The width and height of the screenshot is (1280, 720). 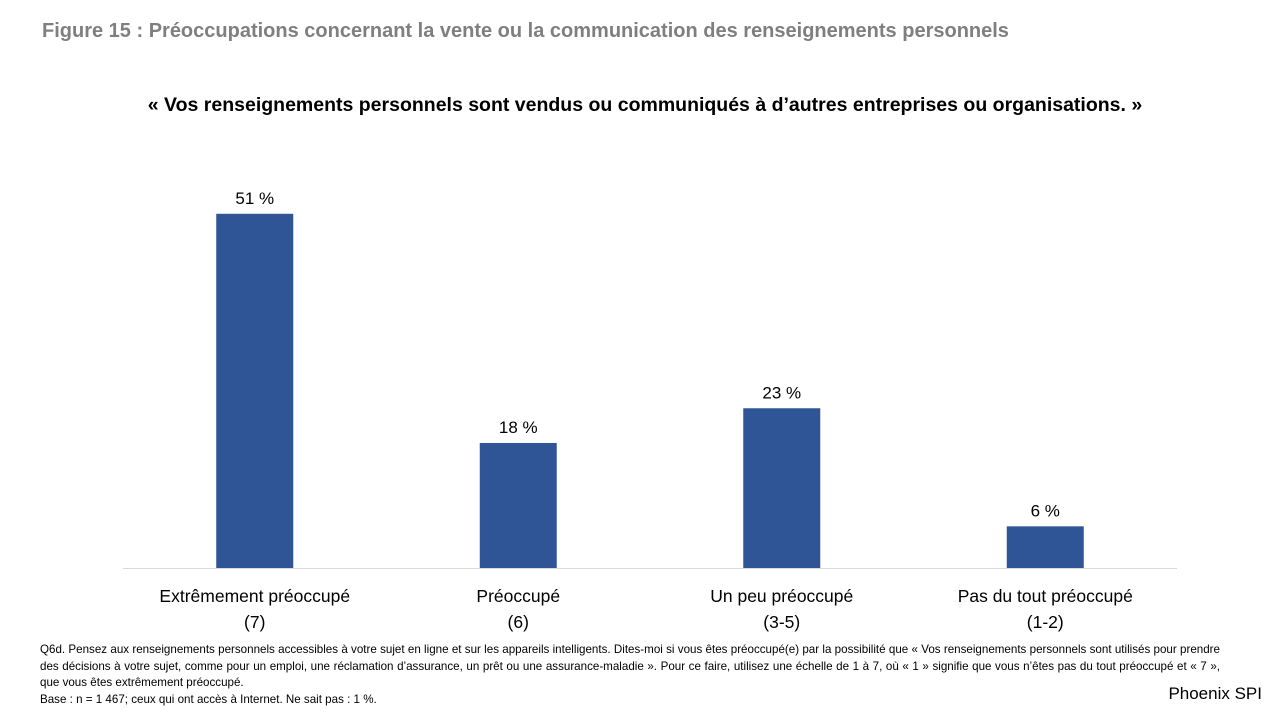 What do you see at coordinates (1045, 510) in the screenshot?
I see `data-label-4: 6 %` at bounding box center [1045, 510].